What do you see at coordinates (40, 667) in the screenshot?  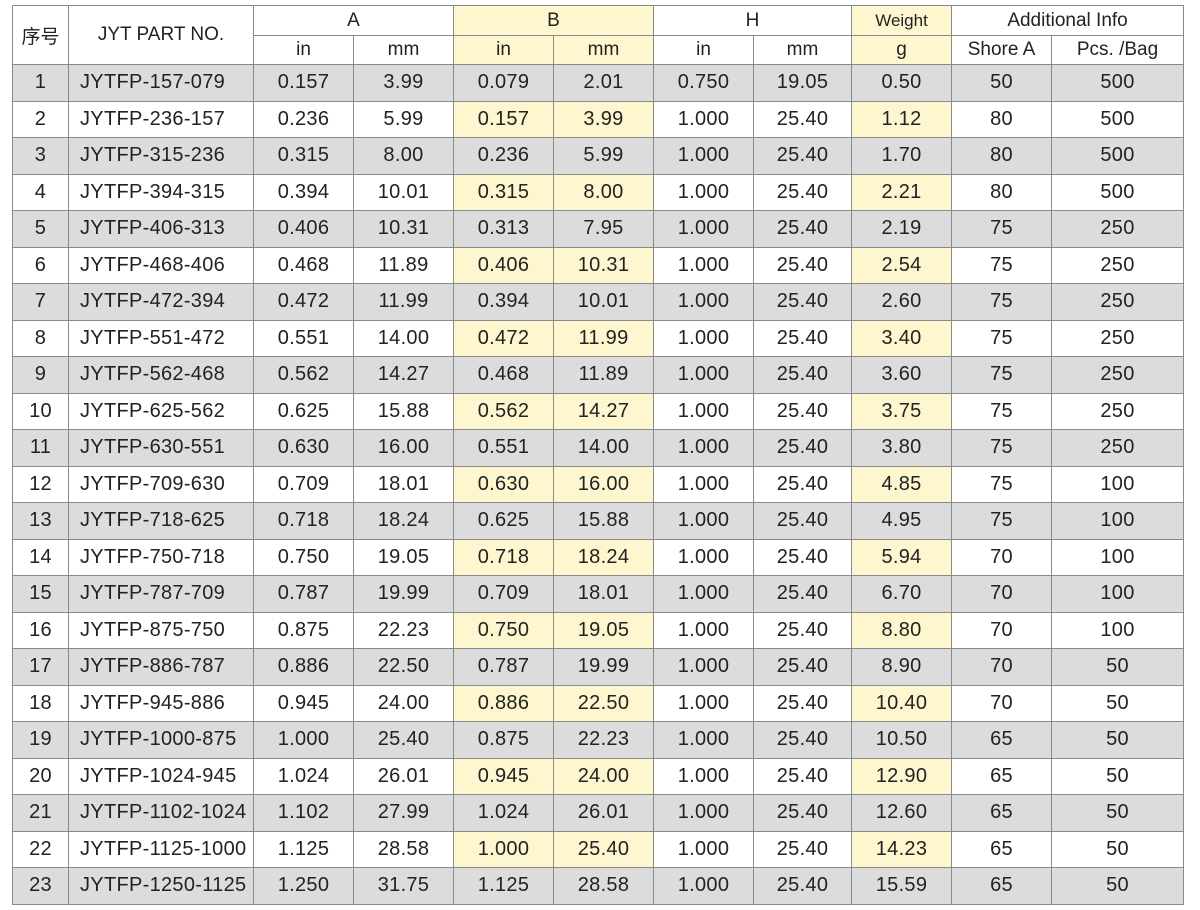 I see `table-cell: 17` at bounding box center [40, 667].